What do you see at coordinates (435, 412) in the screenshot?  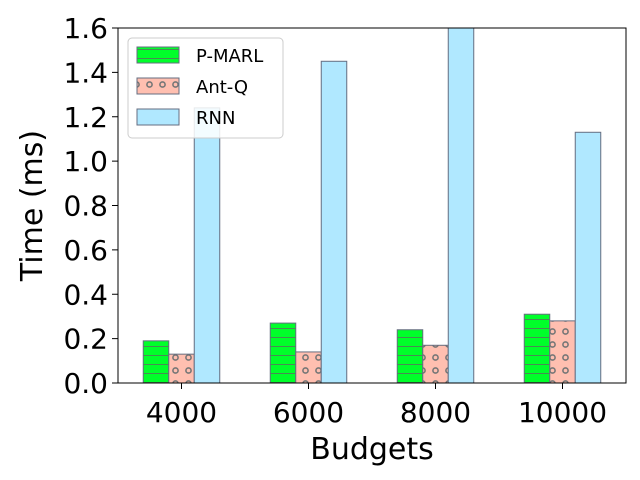 I see `x-tick-label: 8000` at bounding box center [435, 412].